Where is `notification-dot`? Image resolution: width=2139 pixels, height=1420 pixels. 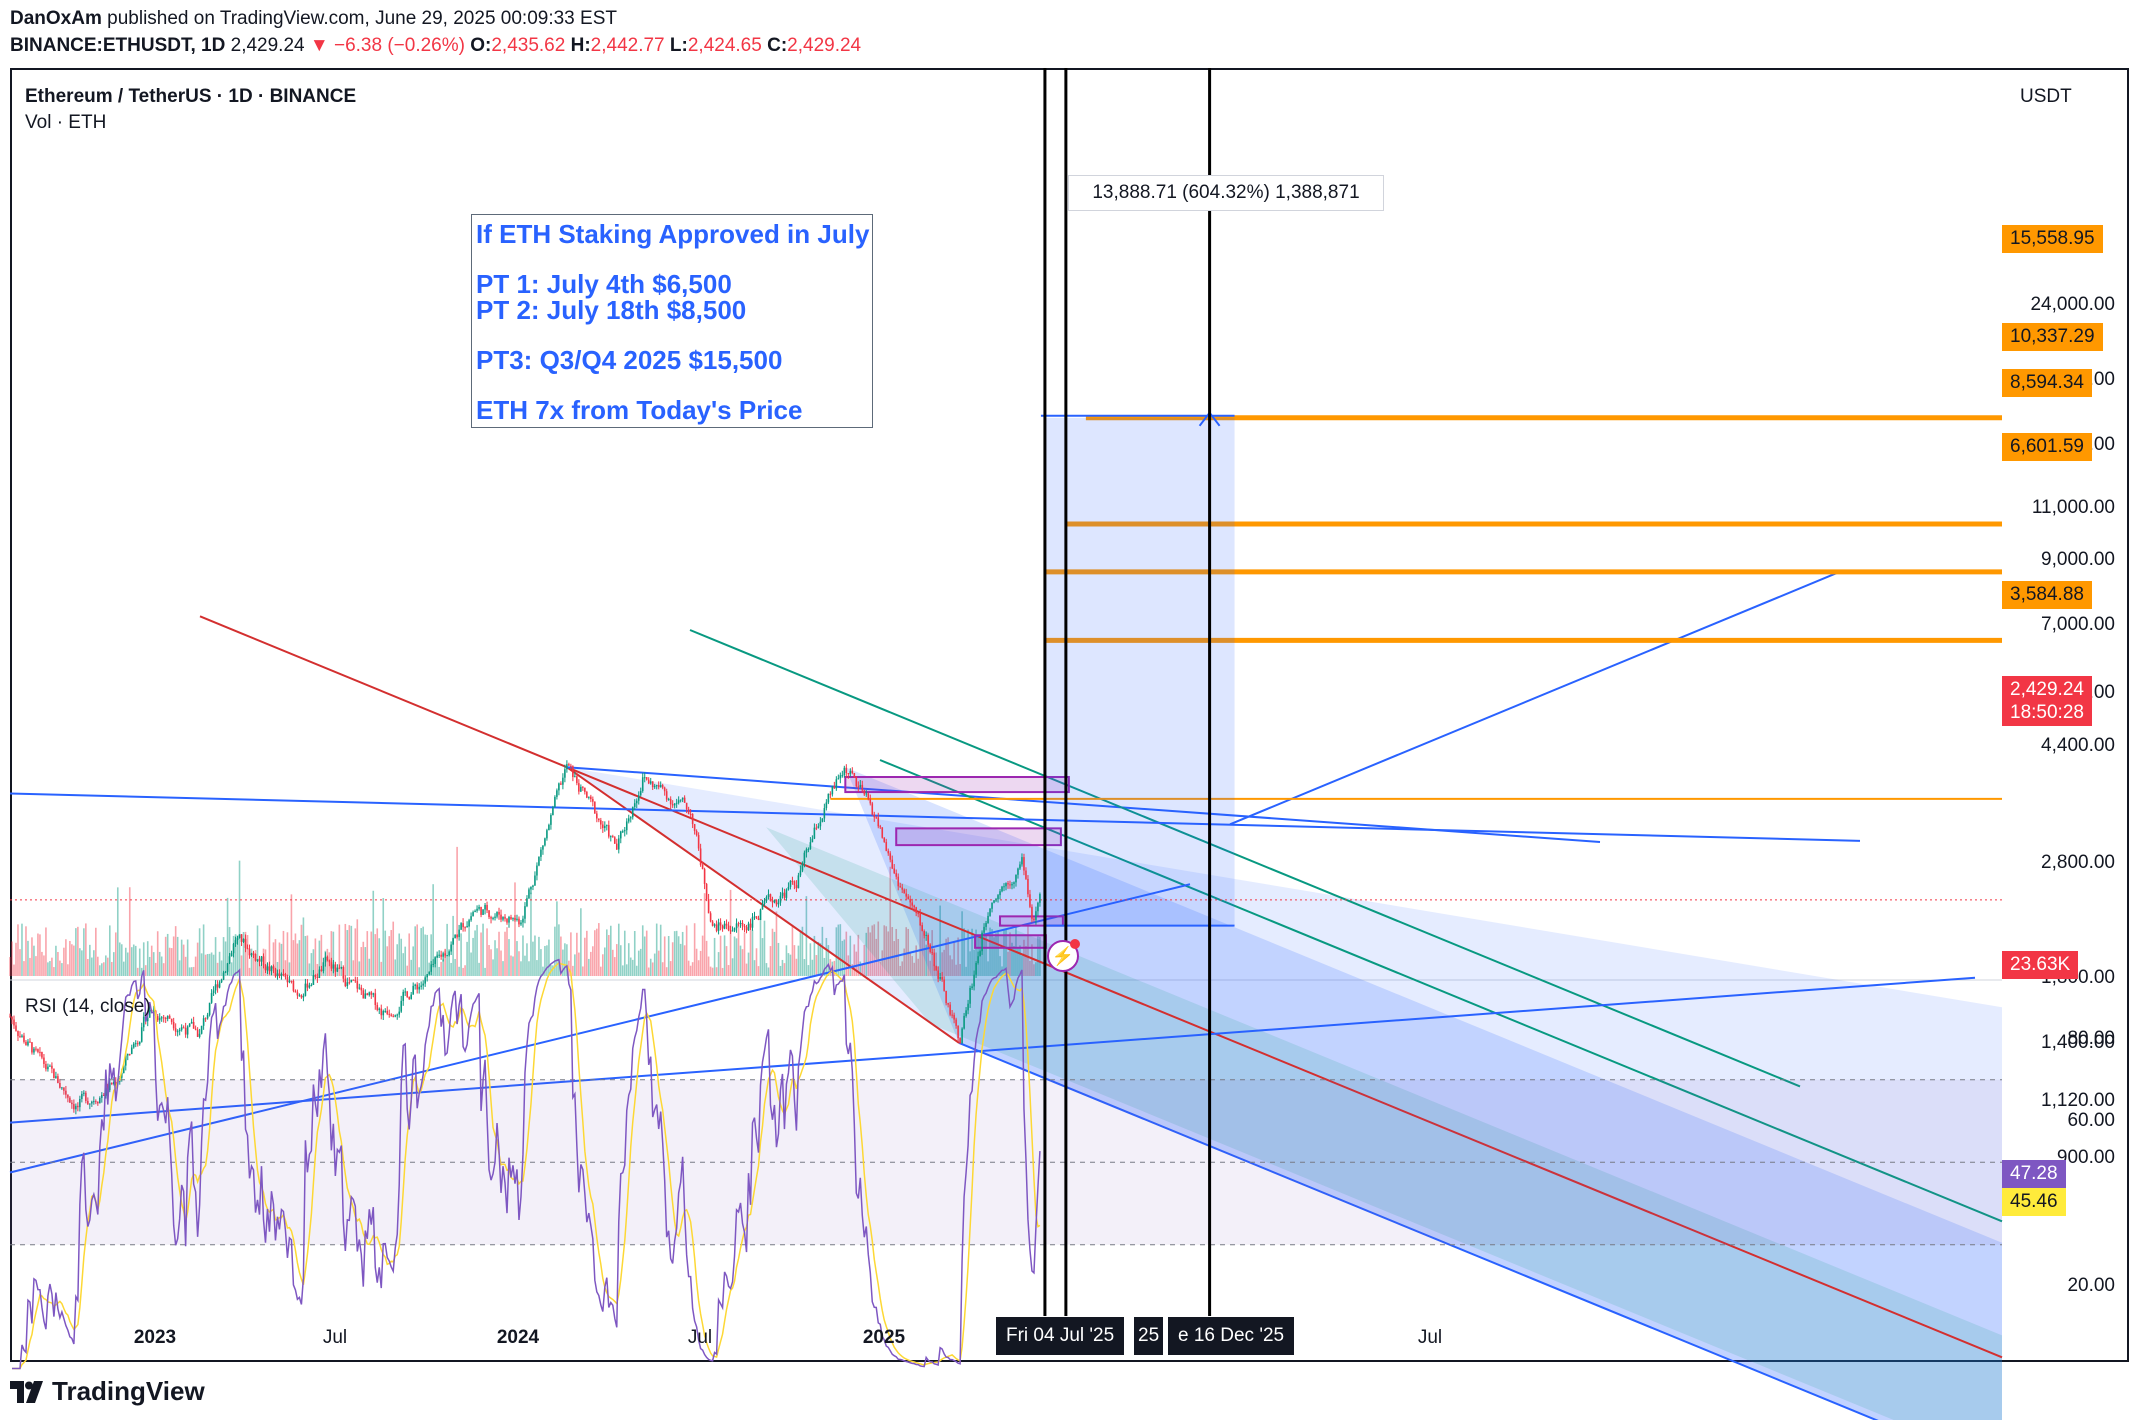
notification-dot is located at coordinates (1075, 944).